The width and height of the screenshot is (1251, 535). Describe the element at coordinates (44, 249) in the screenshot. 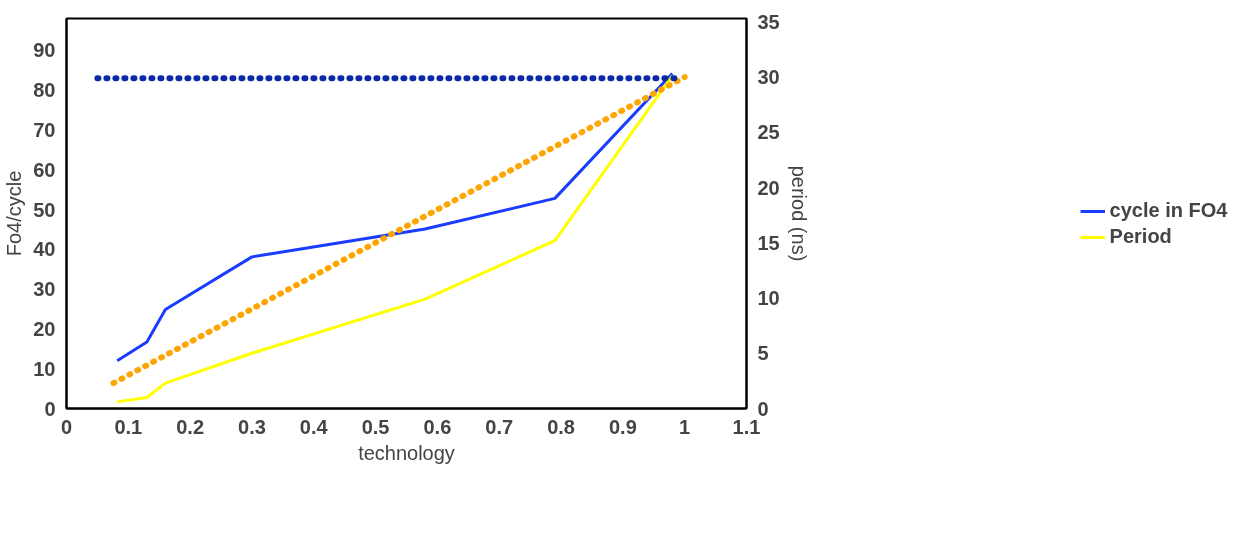

I see `y-tick-label: 40` at that location.